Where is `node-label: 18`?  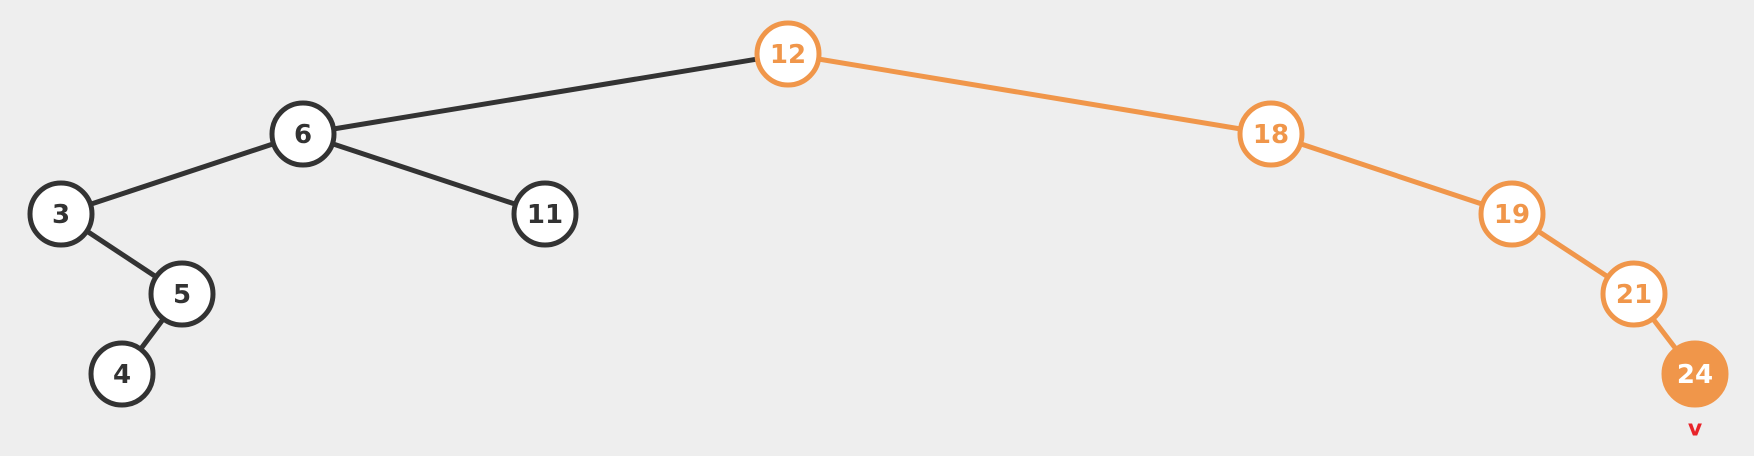
node-label: 18 is located at coordinates (1271, 135).